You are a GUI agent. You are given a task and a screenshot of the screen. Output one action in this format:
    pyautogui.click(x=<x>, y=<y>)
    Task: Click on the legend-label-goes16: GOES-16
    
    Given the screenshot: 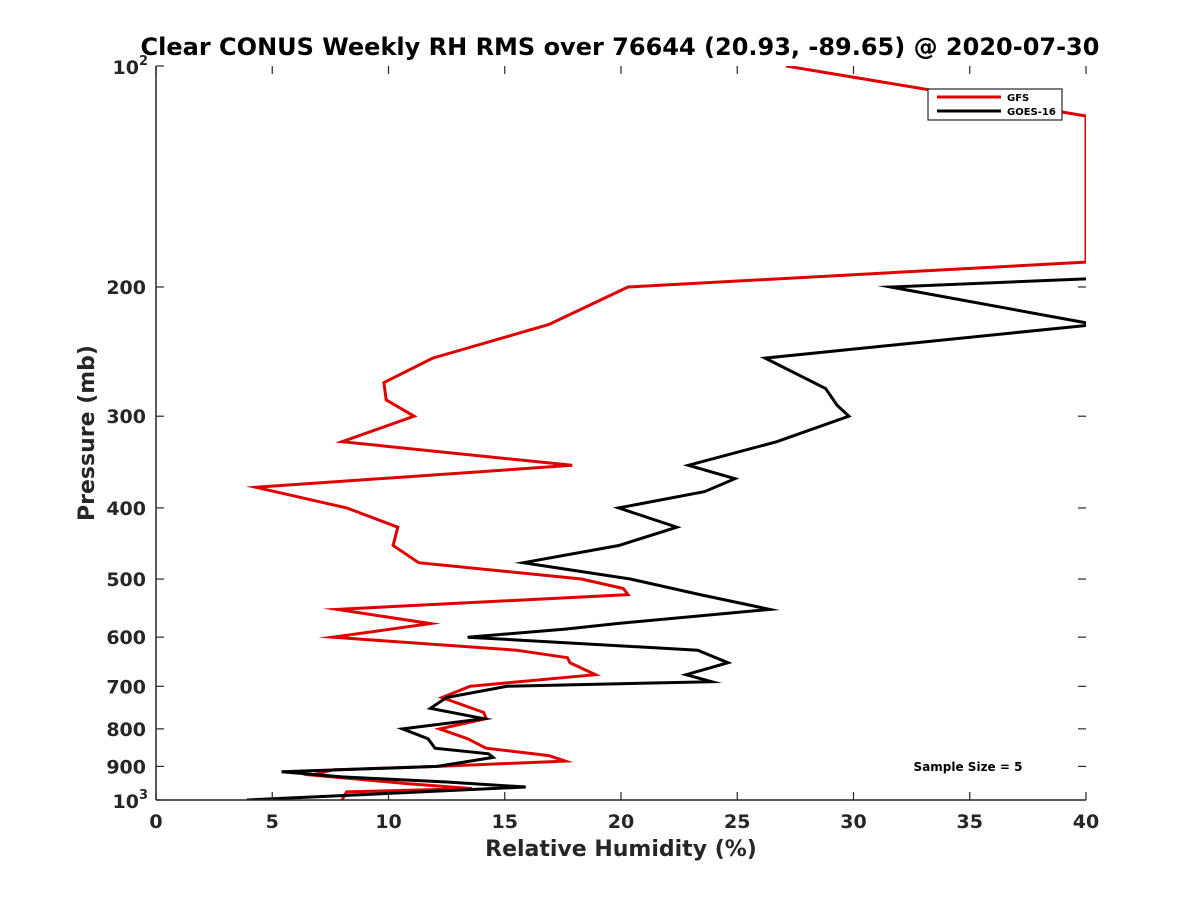 What is the action you would take?
    pyautogui.click(x=1031, y=112)
    